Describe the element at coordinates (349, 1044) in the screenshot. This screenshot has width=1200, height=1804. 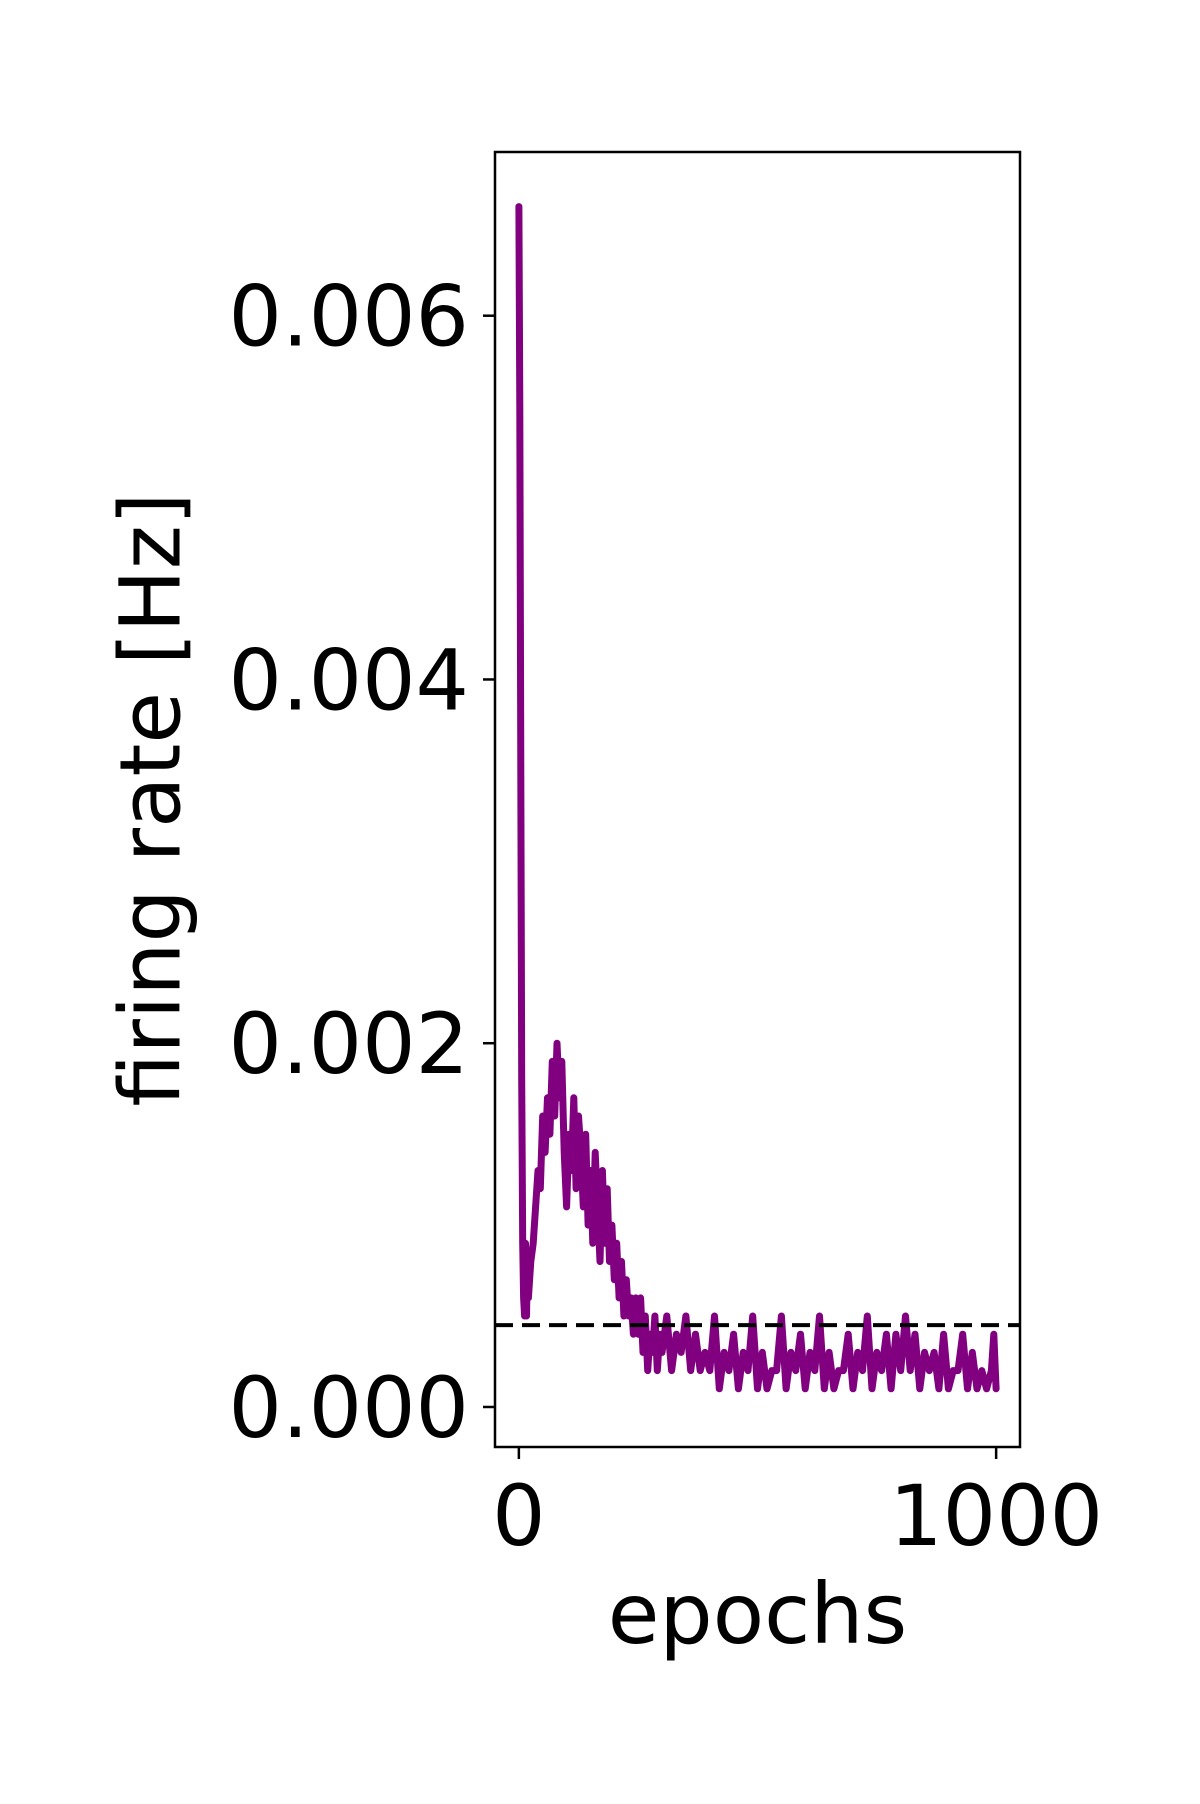
I see `y-tick-label: 0.002` at that location.